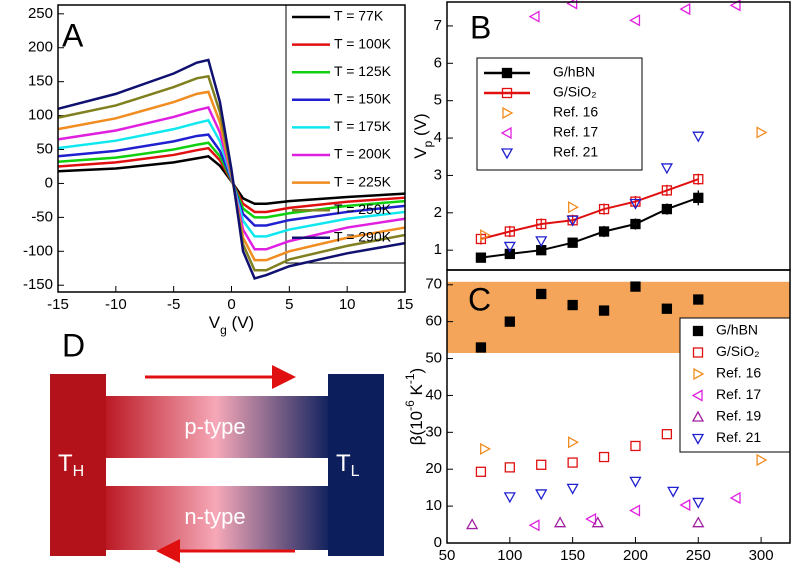 The image size is (793, 585). I want to click on y-tick-label: 40, so click(433, 394).